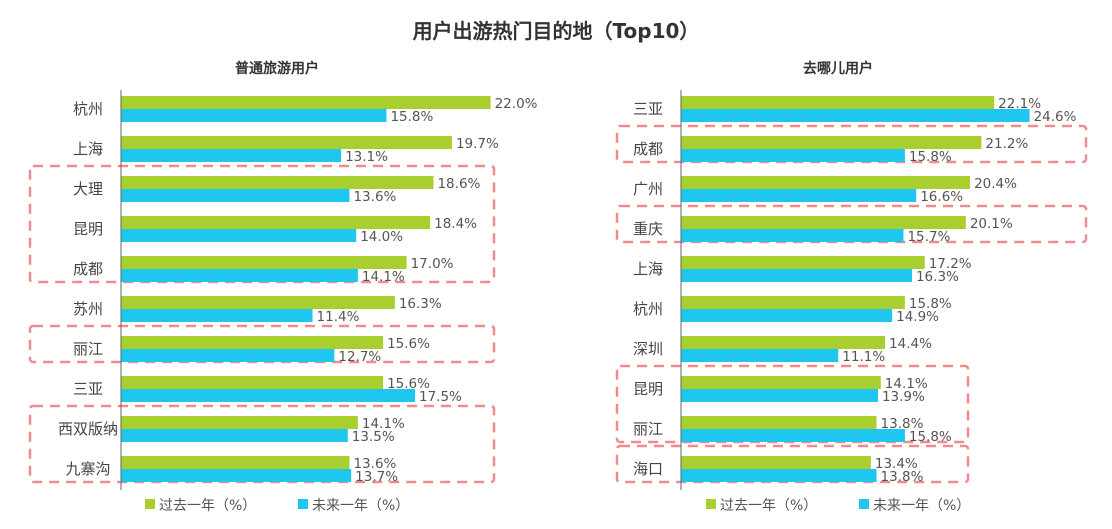 The width and height of the screenshot is (1112, 529). I want to click on data-label: 22.1%, so click(1019, 104).